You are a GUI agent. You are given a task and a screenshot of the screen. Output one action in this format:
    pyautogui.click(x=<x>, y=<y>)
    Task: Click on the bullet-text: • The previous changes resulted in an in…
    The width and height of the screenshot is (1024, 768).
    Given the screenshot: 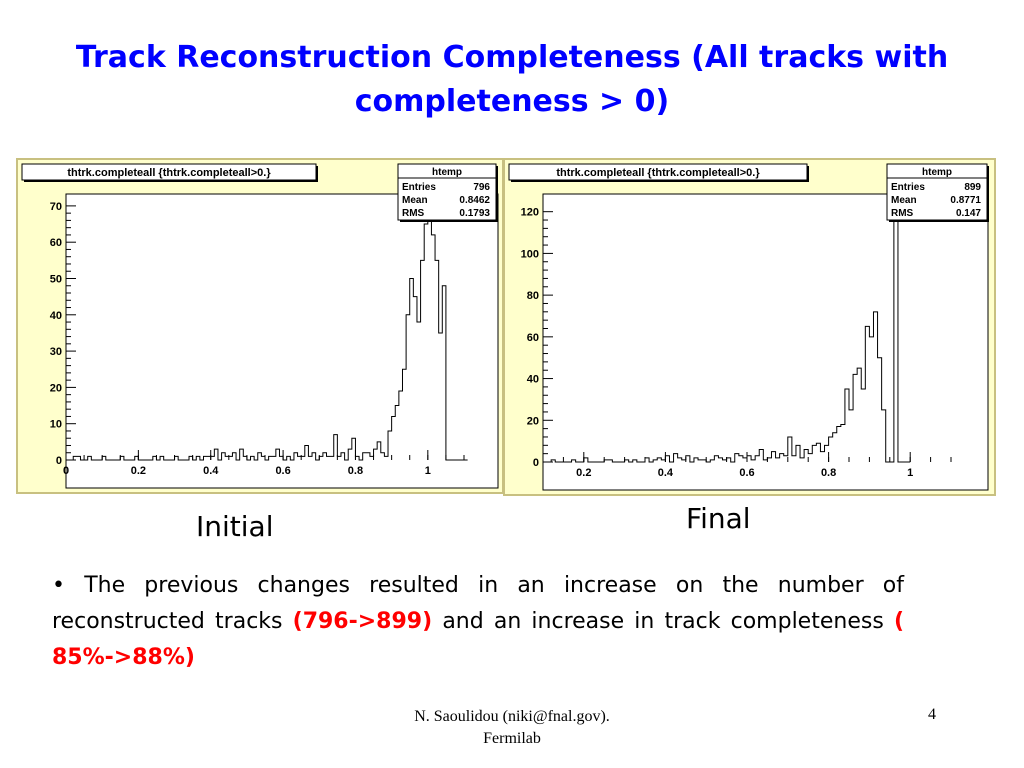 What is the action you would take?
    pyautogui.click(x=478, y=622)
    